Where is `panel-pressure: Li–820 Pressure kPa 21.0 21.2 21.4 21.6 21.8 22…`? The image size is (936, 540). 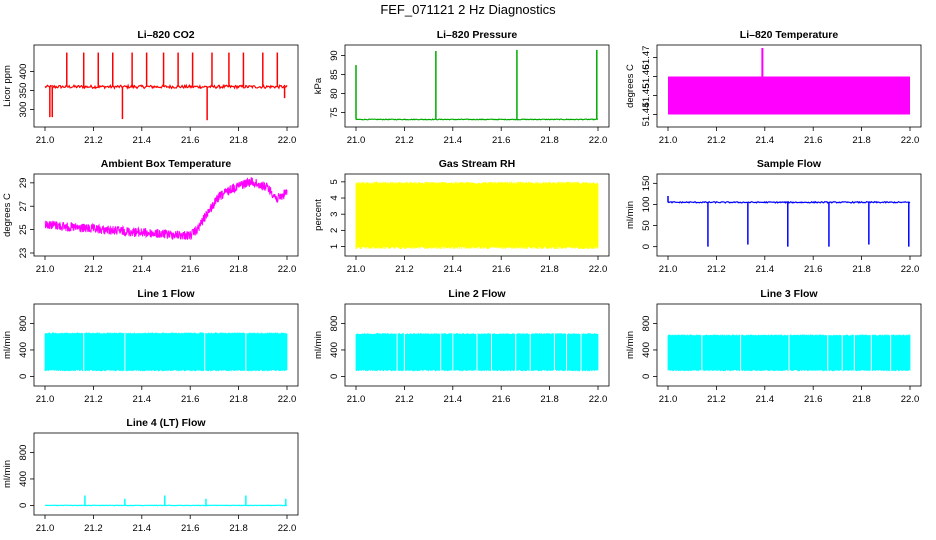 panel-pressure: Li–820 Pressure kPa 21.0 21.2 21.4 21.6 21.8 22… is located at coordinates (461, 87).